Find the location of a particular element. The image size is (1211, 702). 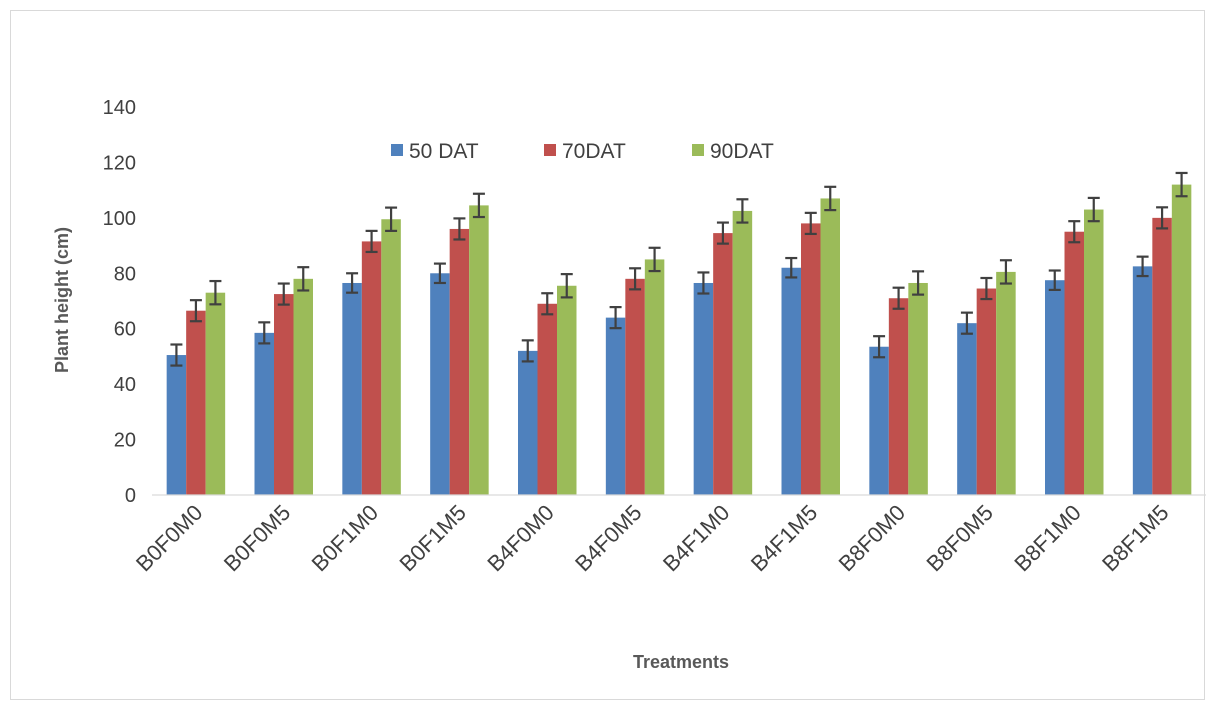

legend-label: 70DAT is located at coordinates (594, 151).